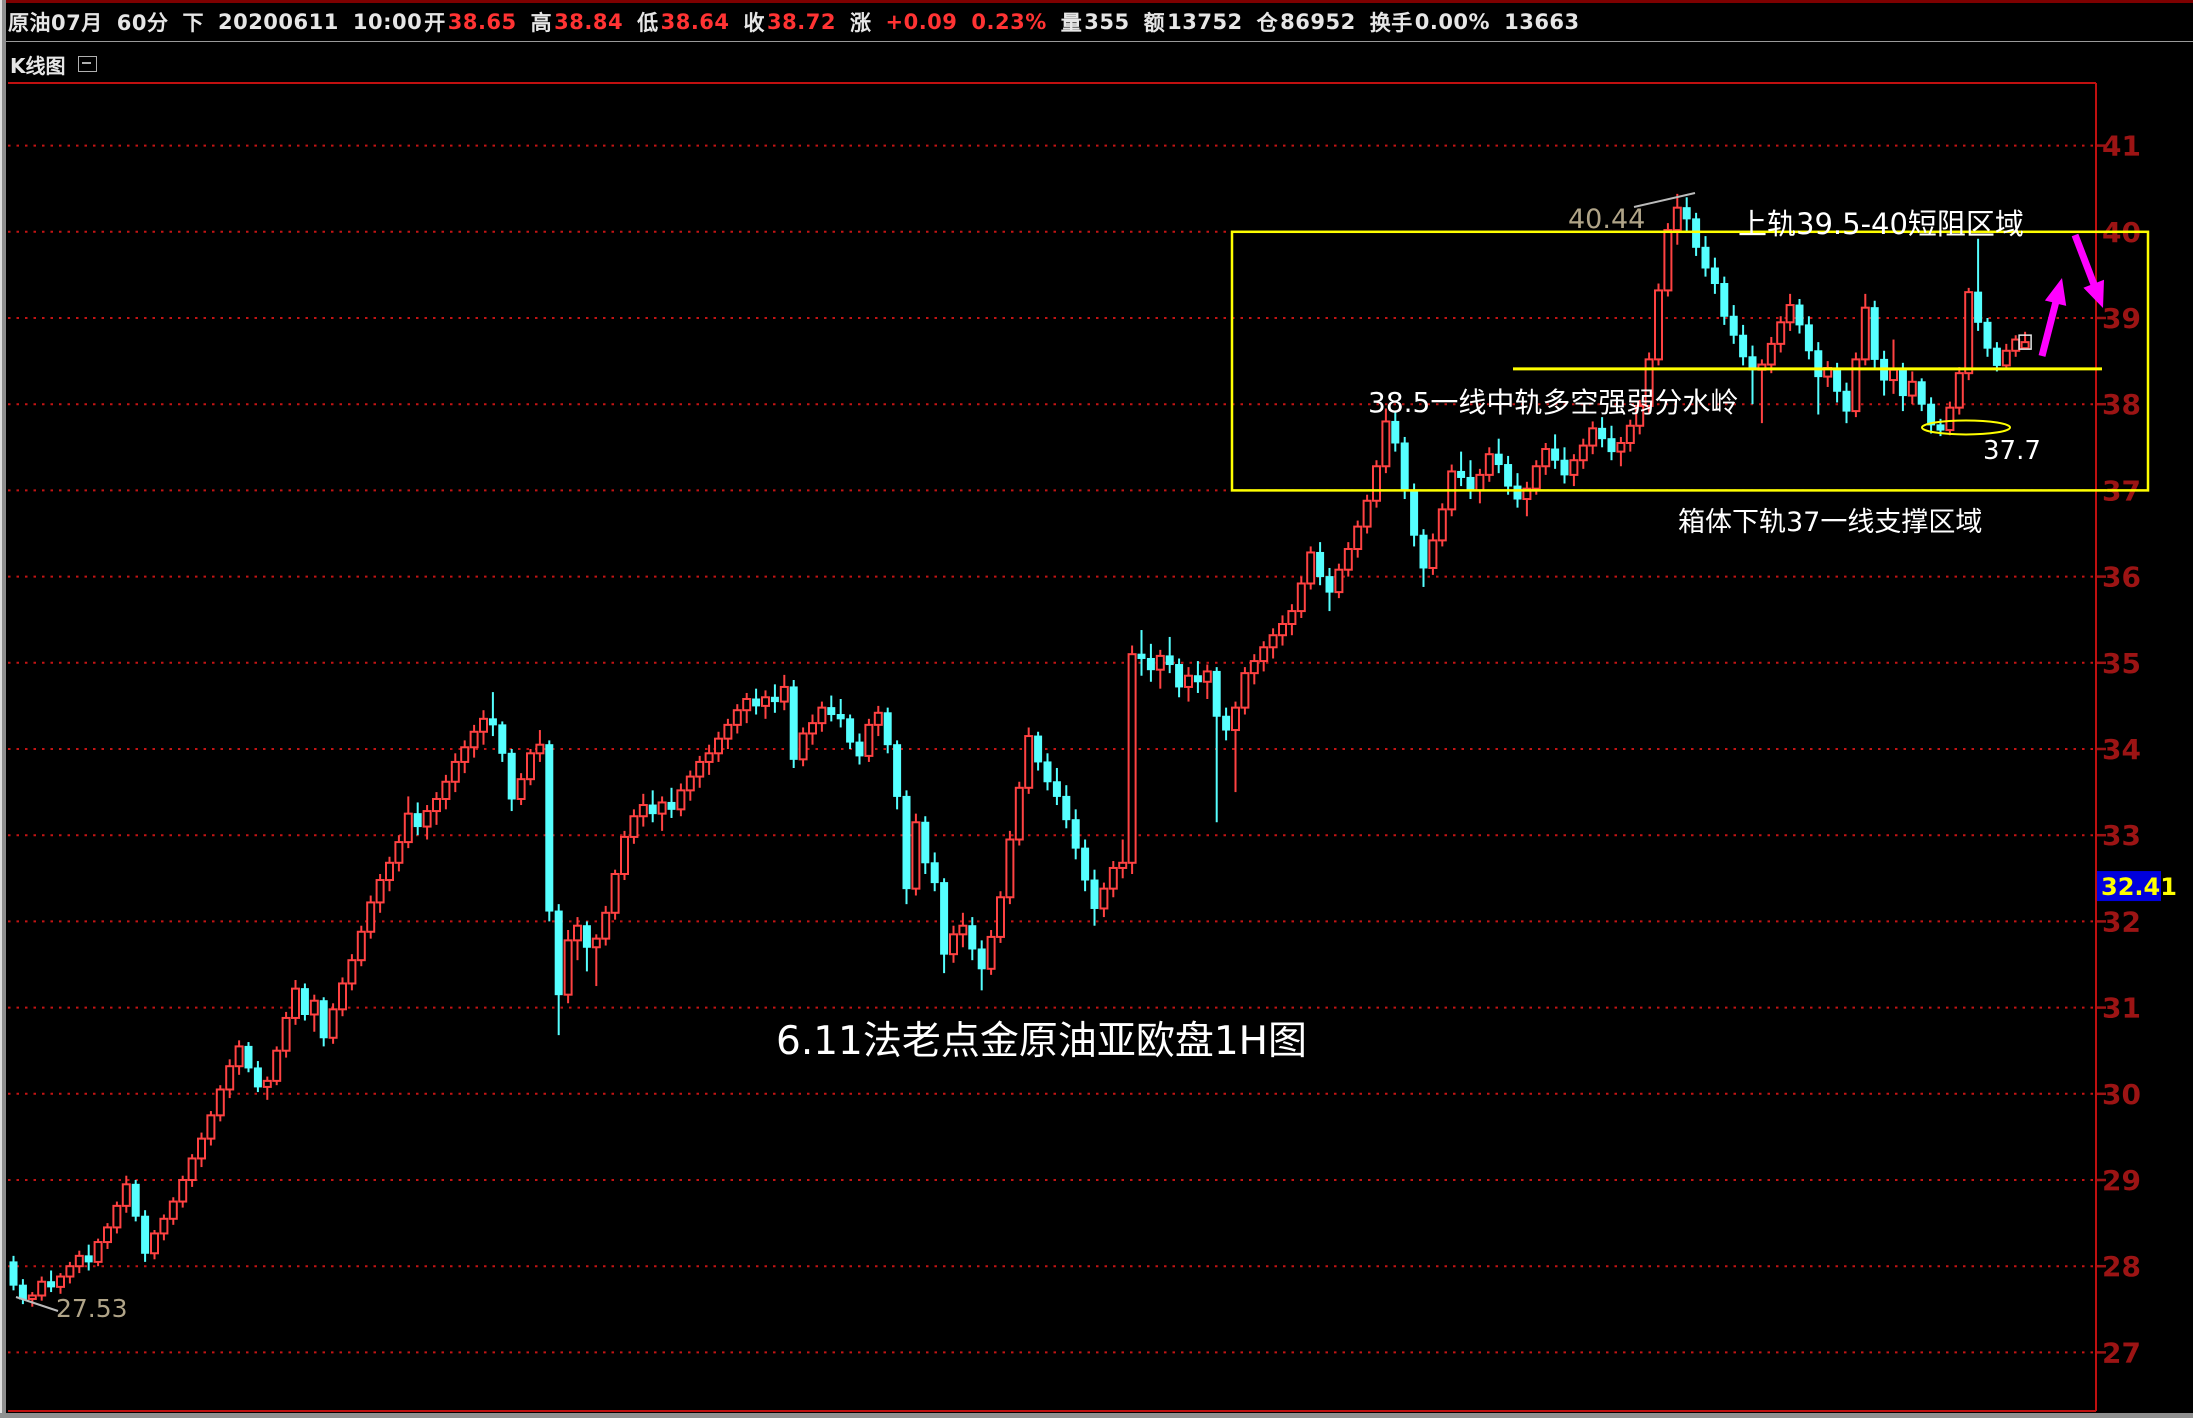 The height and width of the screenshot is (1418, 2193). What do you see at coordinates (87, 64) in the screenshot?
I see `collapse-pane-icon` at bounding box center [87, 64].